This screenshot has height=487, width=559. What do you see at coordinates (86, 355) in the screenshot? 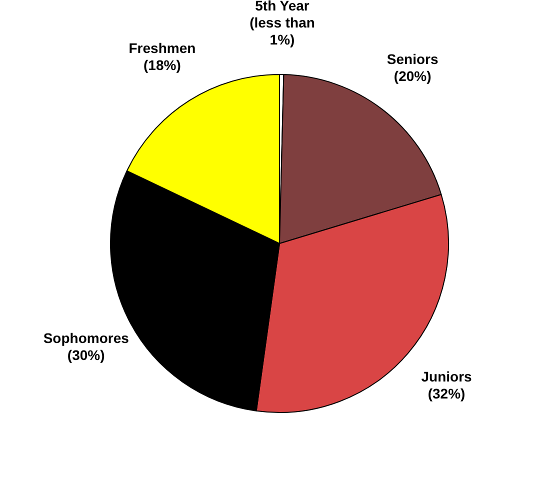
I see `data-label: (30%)` at bounding box center [86, 355].